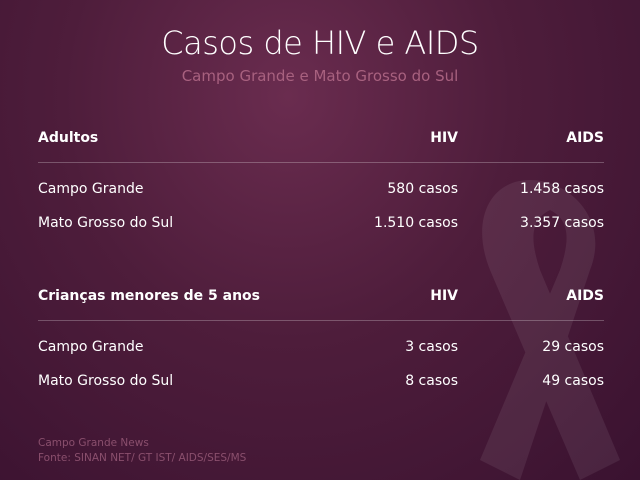 The image size is (640, 480). I want to click on table-row: Campo Grande 3 casos 29 casos, so click(321, 356).